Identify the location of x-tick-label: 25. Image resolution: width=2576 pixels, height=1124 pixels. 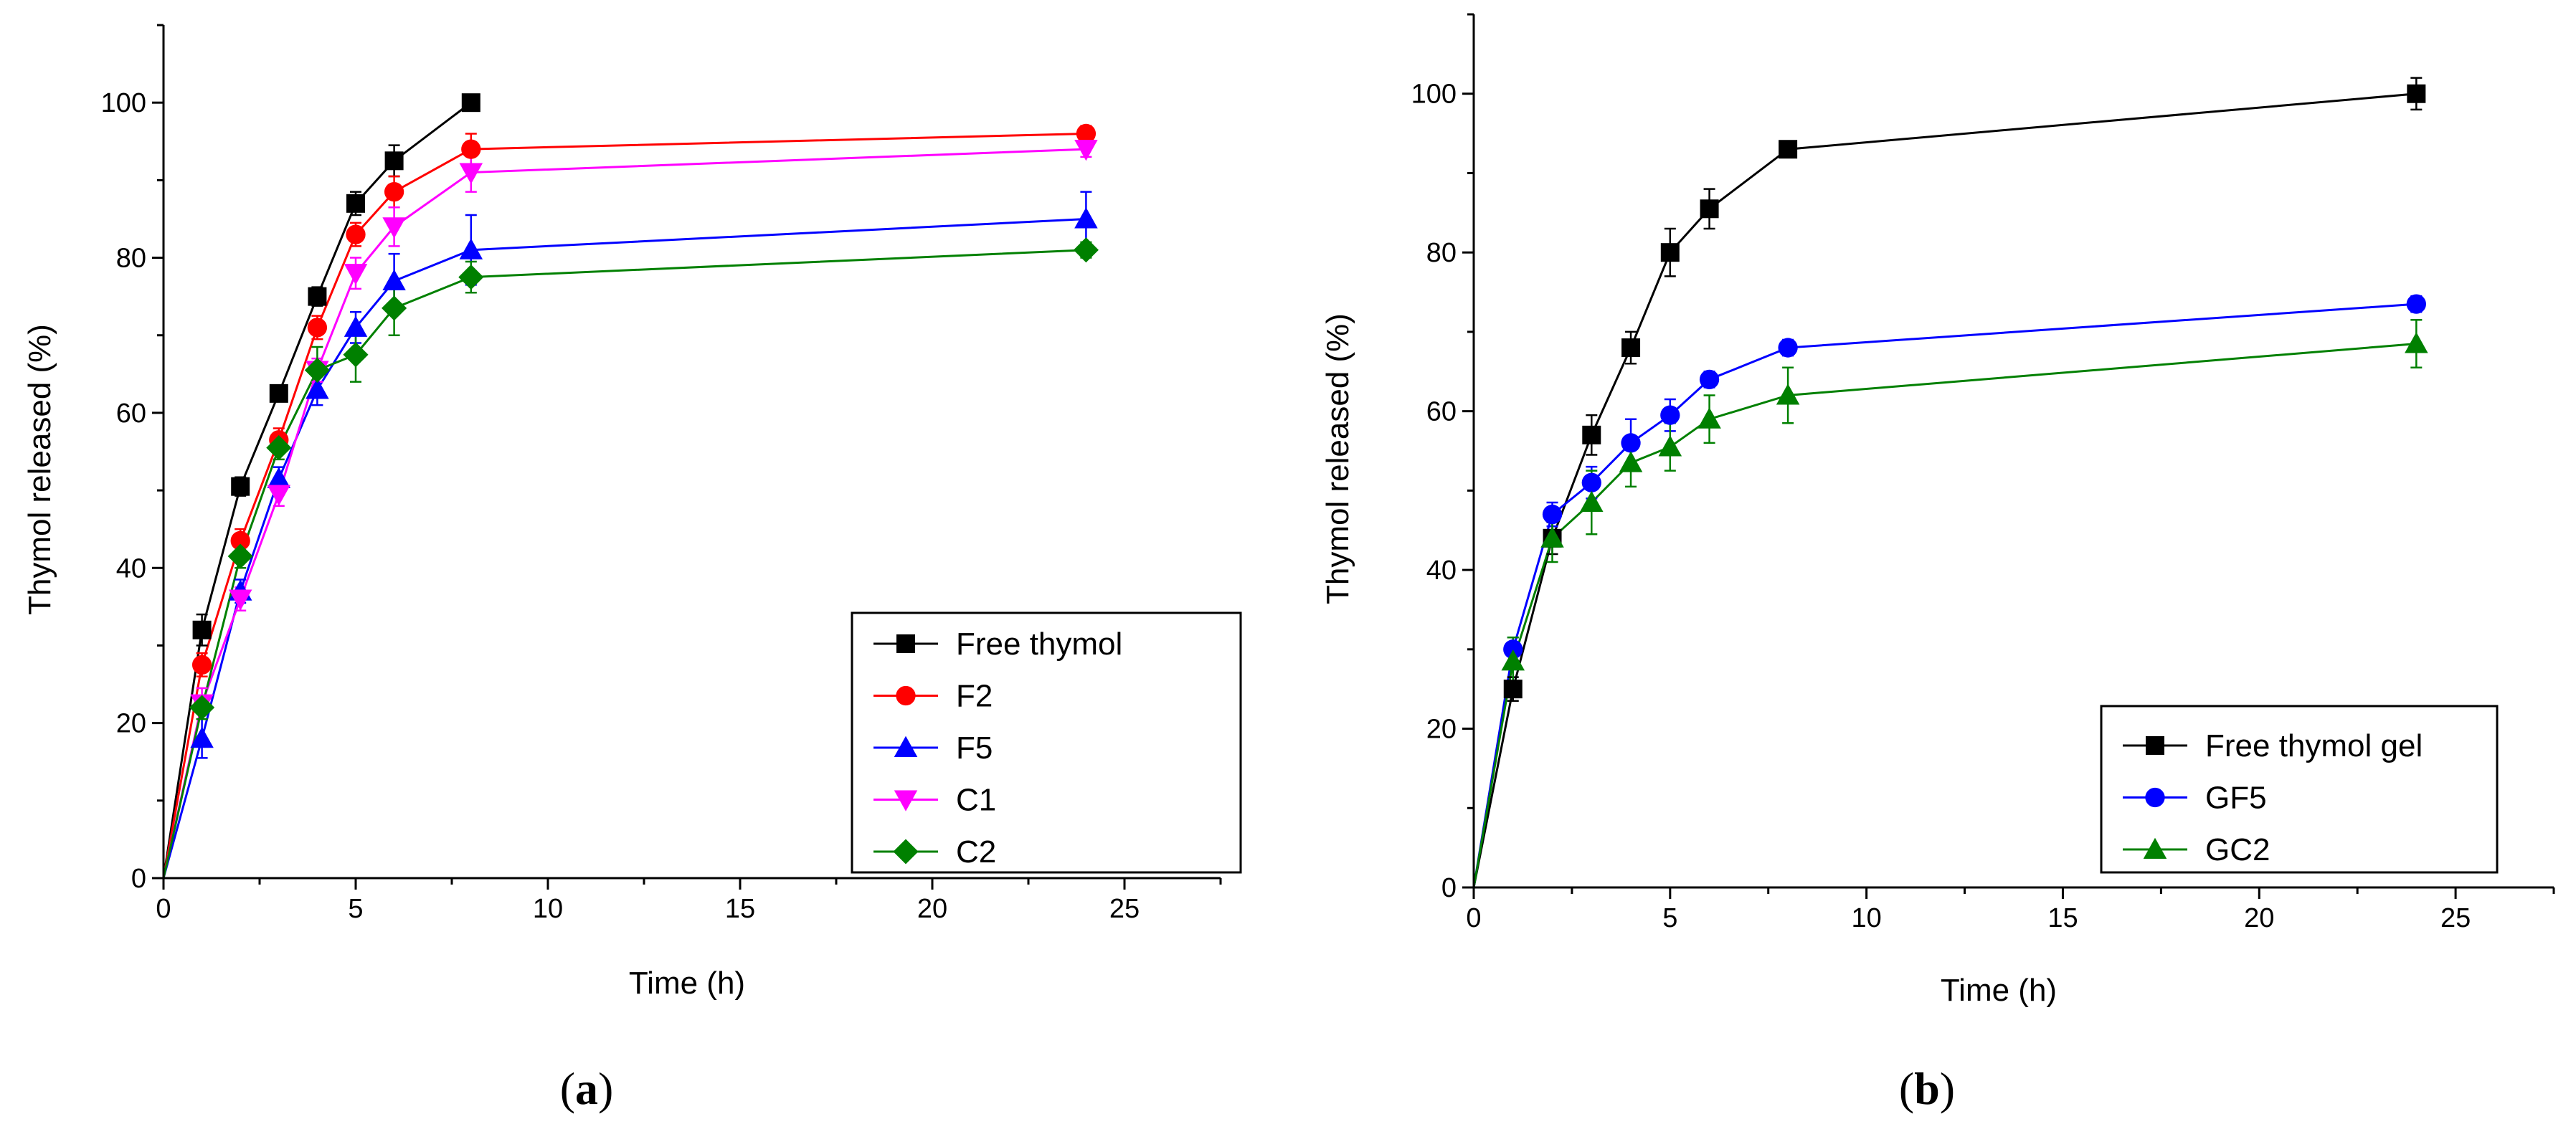
(2455, 918).